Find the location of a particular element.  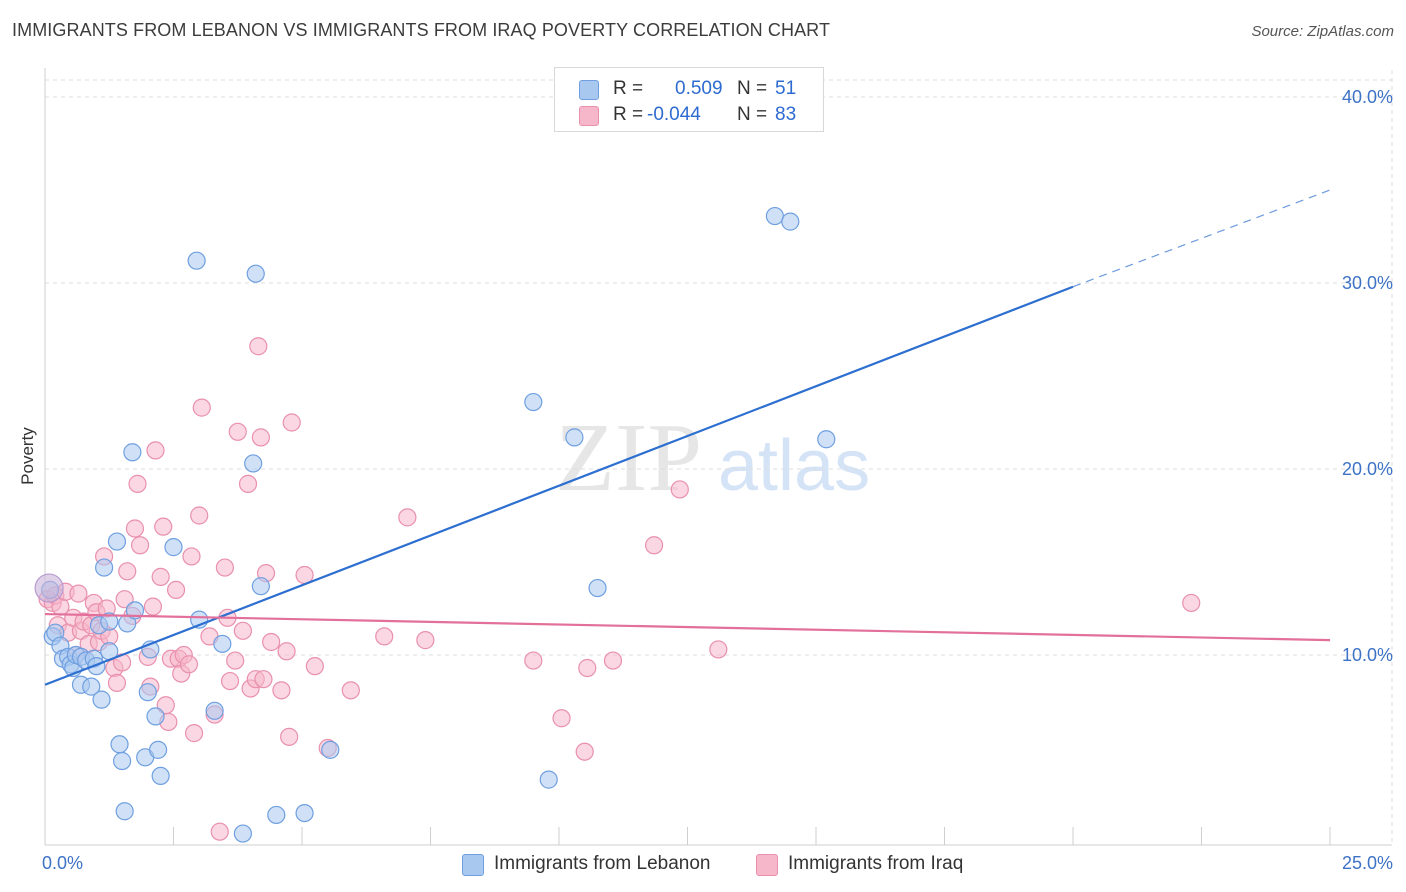

legend-n-value: 51 is located at coordinates (786, 88).